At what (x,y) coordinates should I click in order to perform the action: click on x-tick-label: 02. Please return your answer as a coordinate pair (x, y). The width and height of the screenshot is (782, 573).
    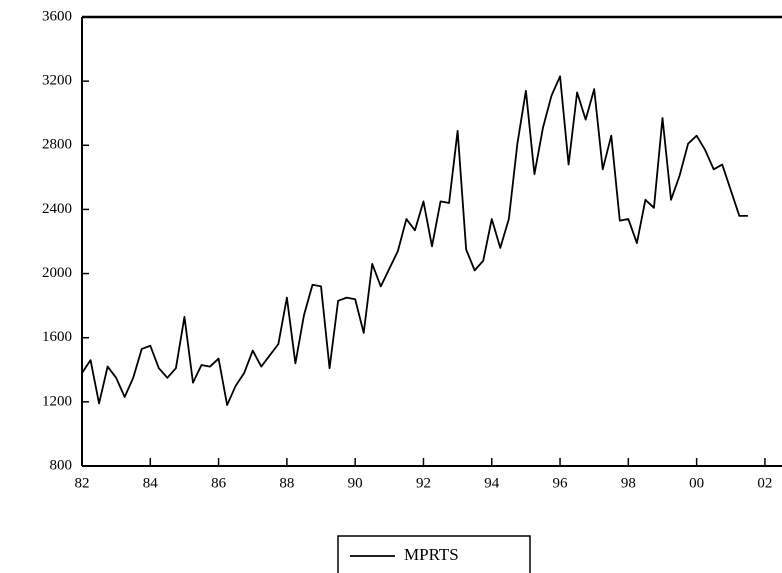
    Looking at the image, I should click on (764, 483).